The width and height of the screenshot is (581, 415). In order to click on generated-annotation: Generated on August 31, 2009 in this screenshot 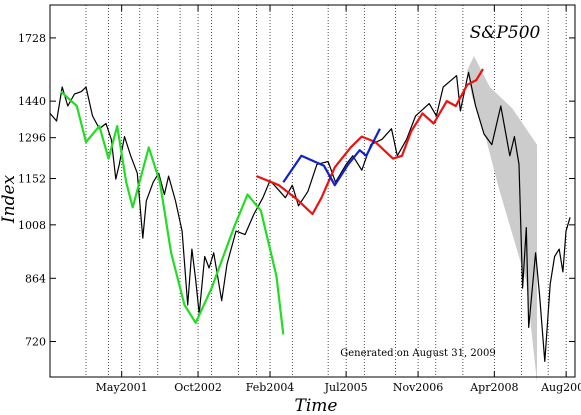, I will do `click(418, 353)`.